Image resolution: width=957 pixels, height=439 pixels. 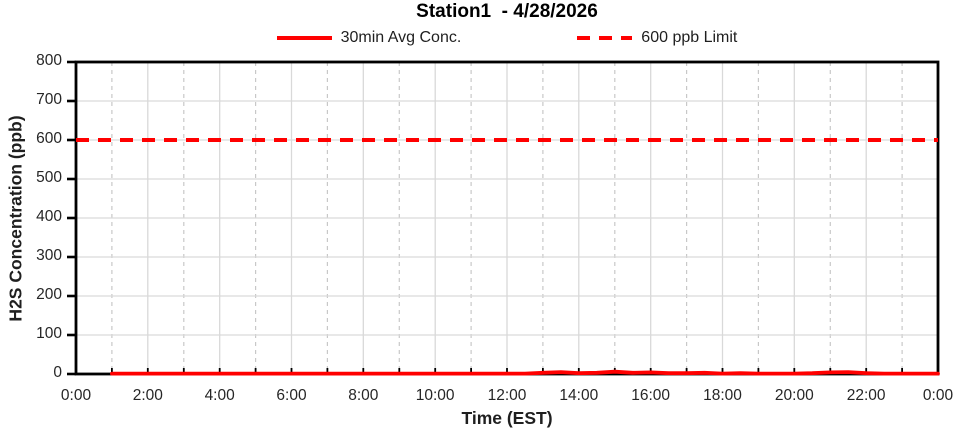 I want to click on y-tick-label: 100, so click(x=49, y=333).